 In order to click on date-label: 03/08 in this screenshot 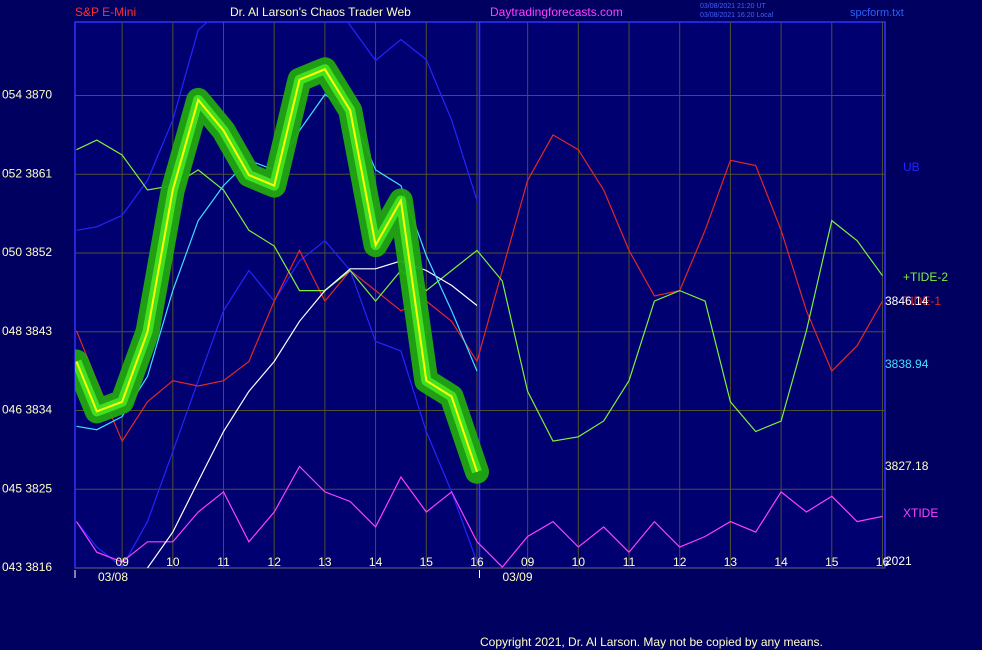, I will do `click(113, 577)`.